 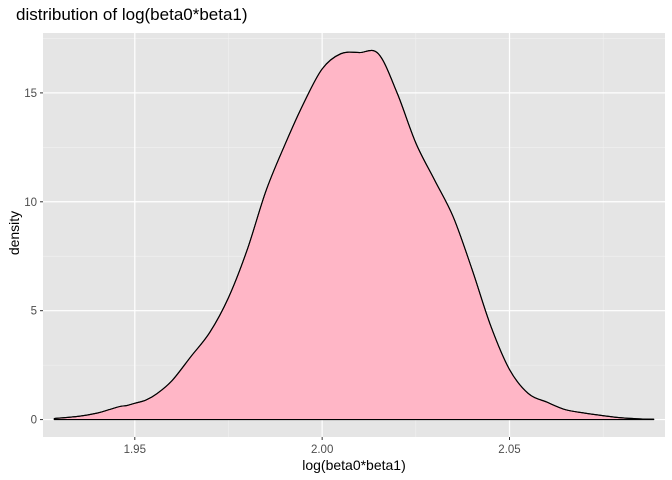 I want to click on x-axis-label: log(beta0*beta1), so click(x=354, y=465).